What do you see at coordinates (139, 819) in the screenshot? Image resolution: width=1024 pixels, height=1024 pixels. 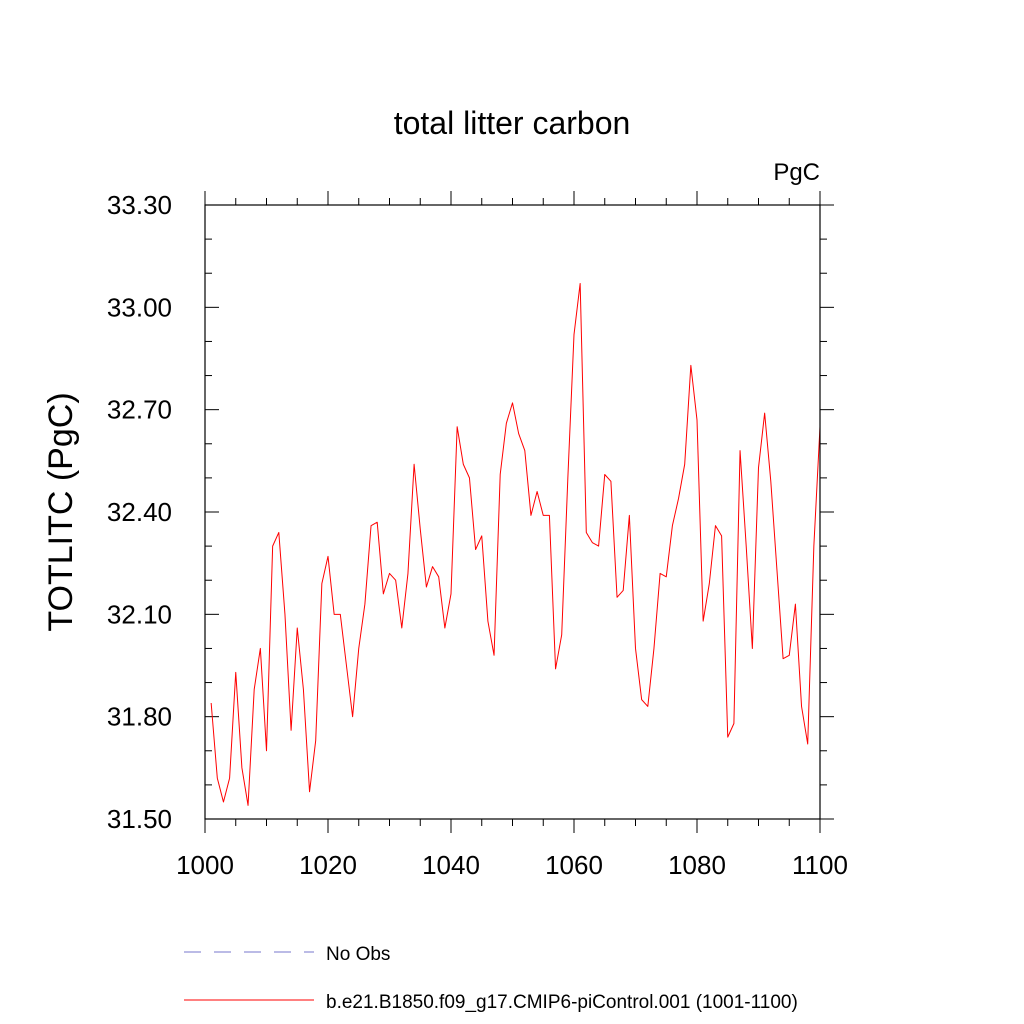 I see `y-tick-label: 31.50` at bounding box center [139, 819].